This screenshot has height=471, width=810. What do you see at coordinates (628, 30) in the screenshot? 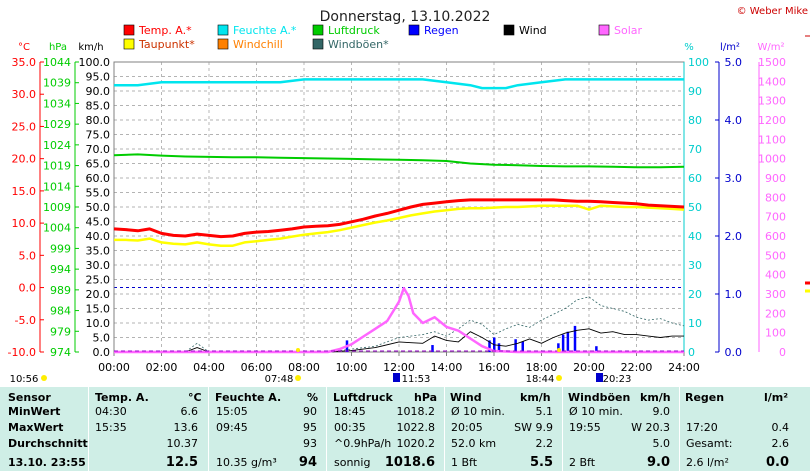
I see `legend-label: Solar` at bounding box center [628, 30].